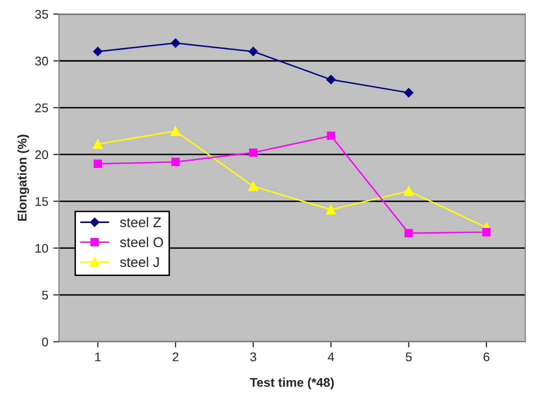 The image size is (536, 402). I want to click on legend-label: steel O, so click(142, 242).